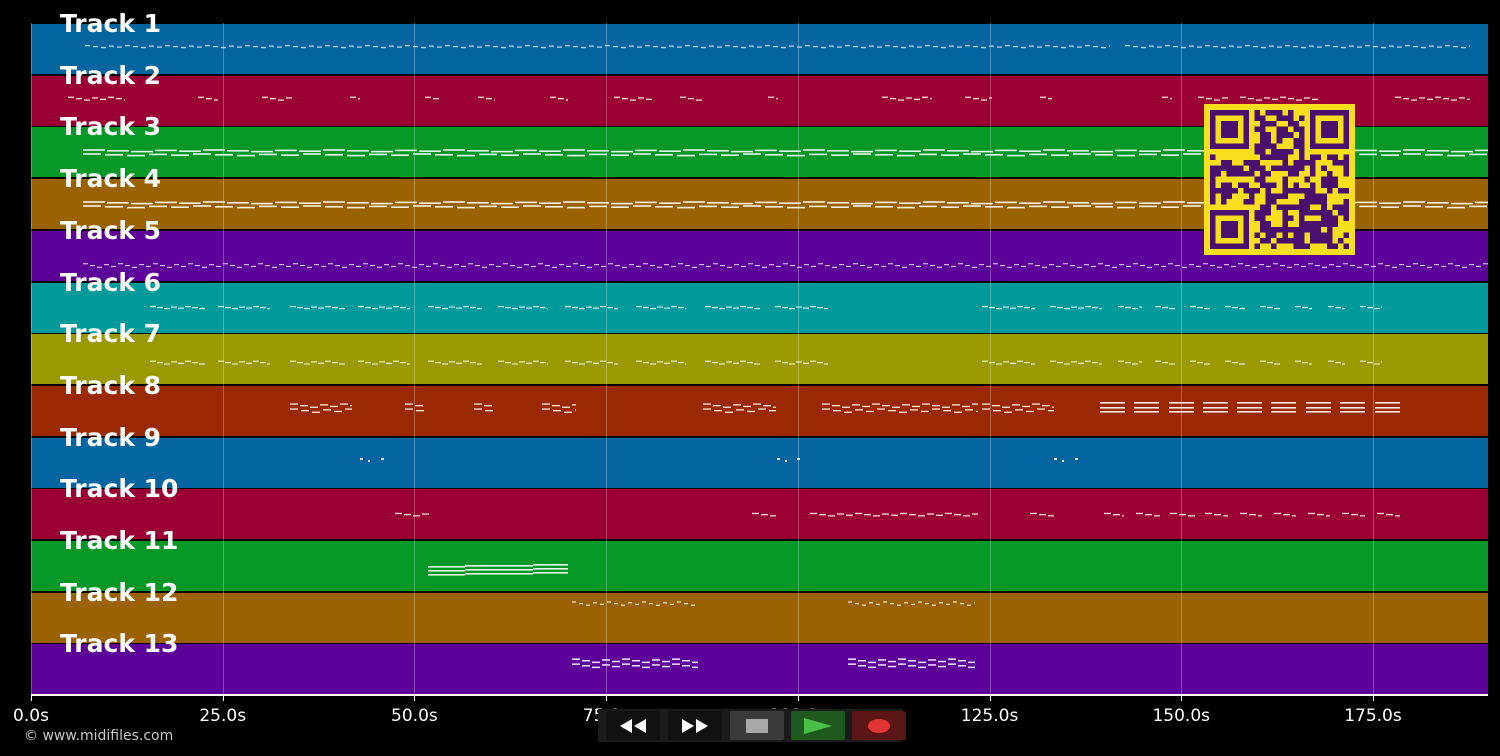 The image size is (1500, 756). I want to click on play-button, so click(818, 725).